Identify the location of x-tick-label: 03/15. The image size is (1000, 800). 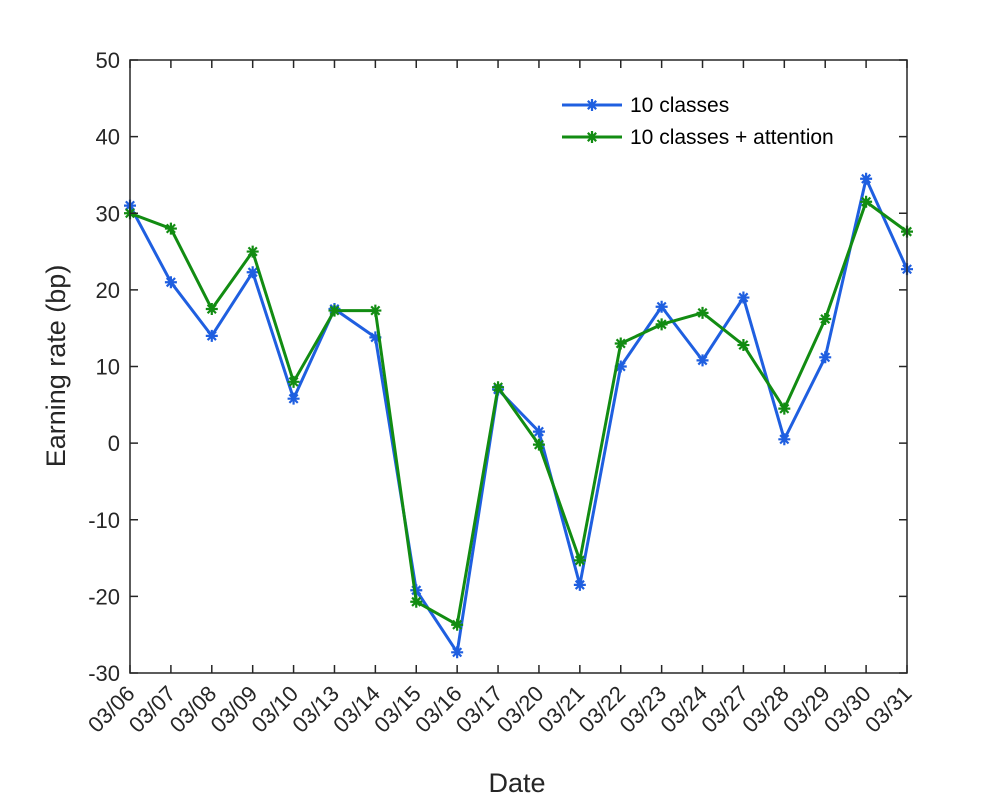
(397, 709).